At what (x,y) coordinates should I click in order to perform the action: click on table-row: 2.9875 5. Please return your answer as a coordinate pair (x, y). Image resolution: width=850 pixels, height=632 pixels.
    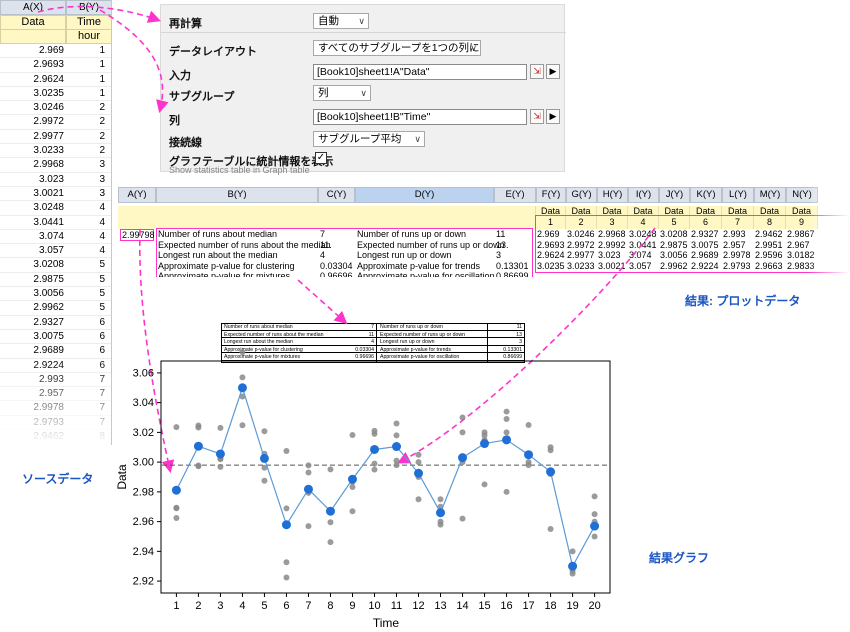
    Looking at the image, I should click on (55, 280).